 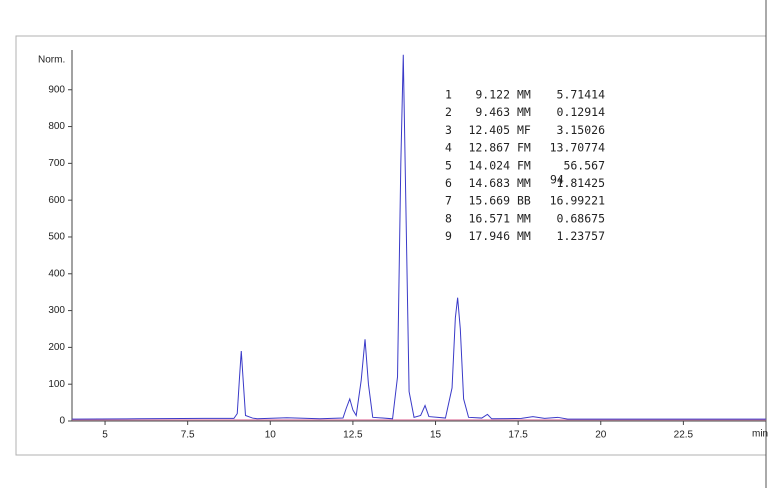 I want to click on y-tick-label: 200, so click(x=56, y=347).